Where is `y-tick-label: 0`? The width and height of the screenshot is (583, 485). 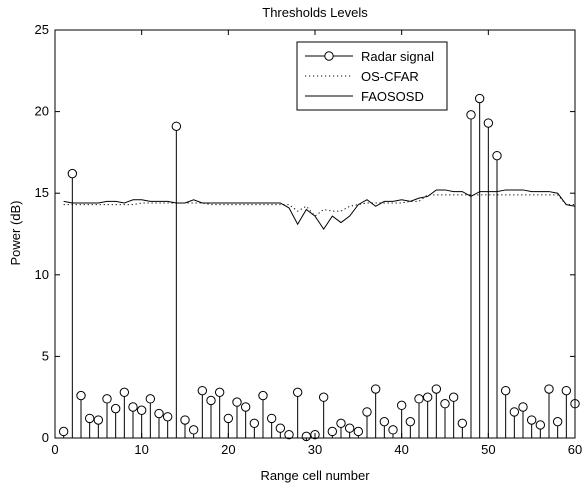 y-tick-label: 0 is located at coordinates (45, 437).